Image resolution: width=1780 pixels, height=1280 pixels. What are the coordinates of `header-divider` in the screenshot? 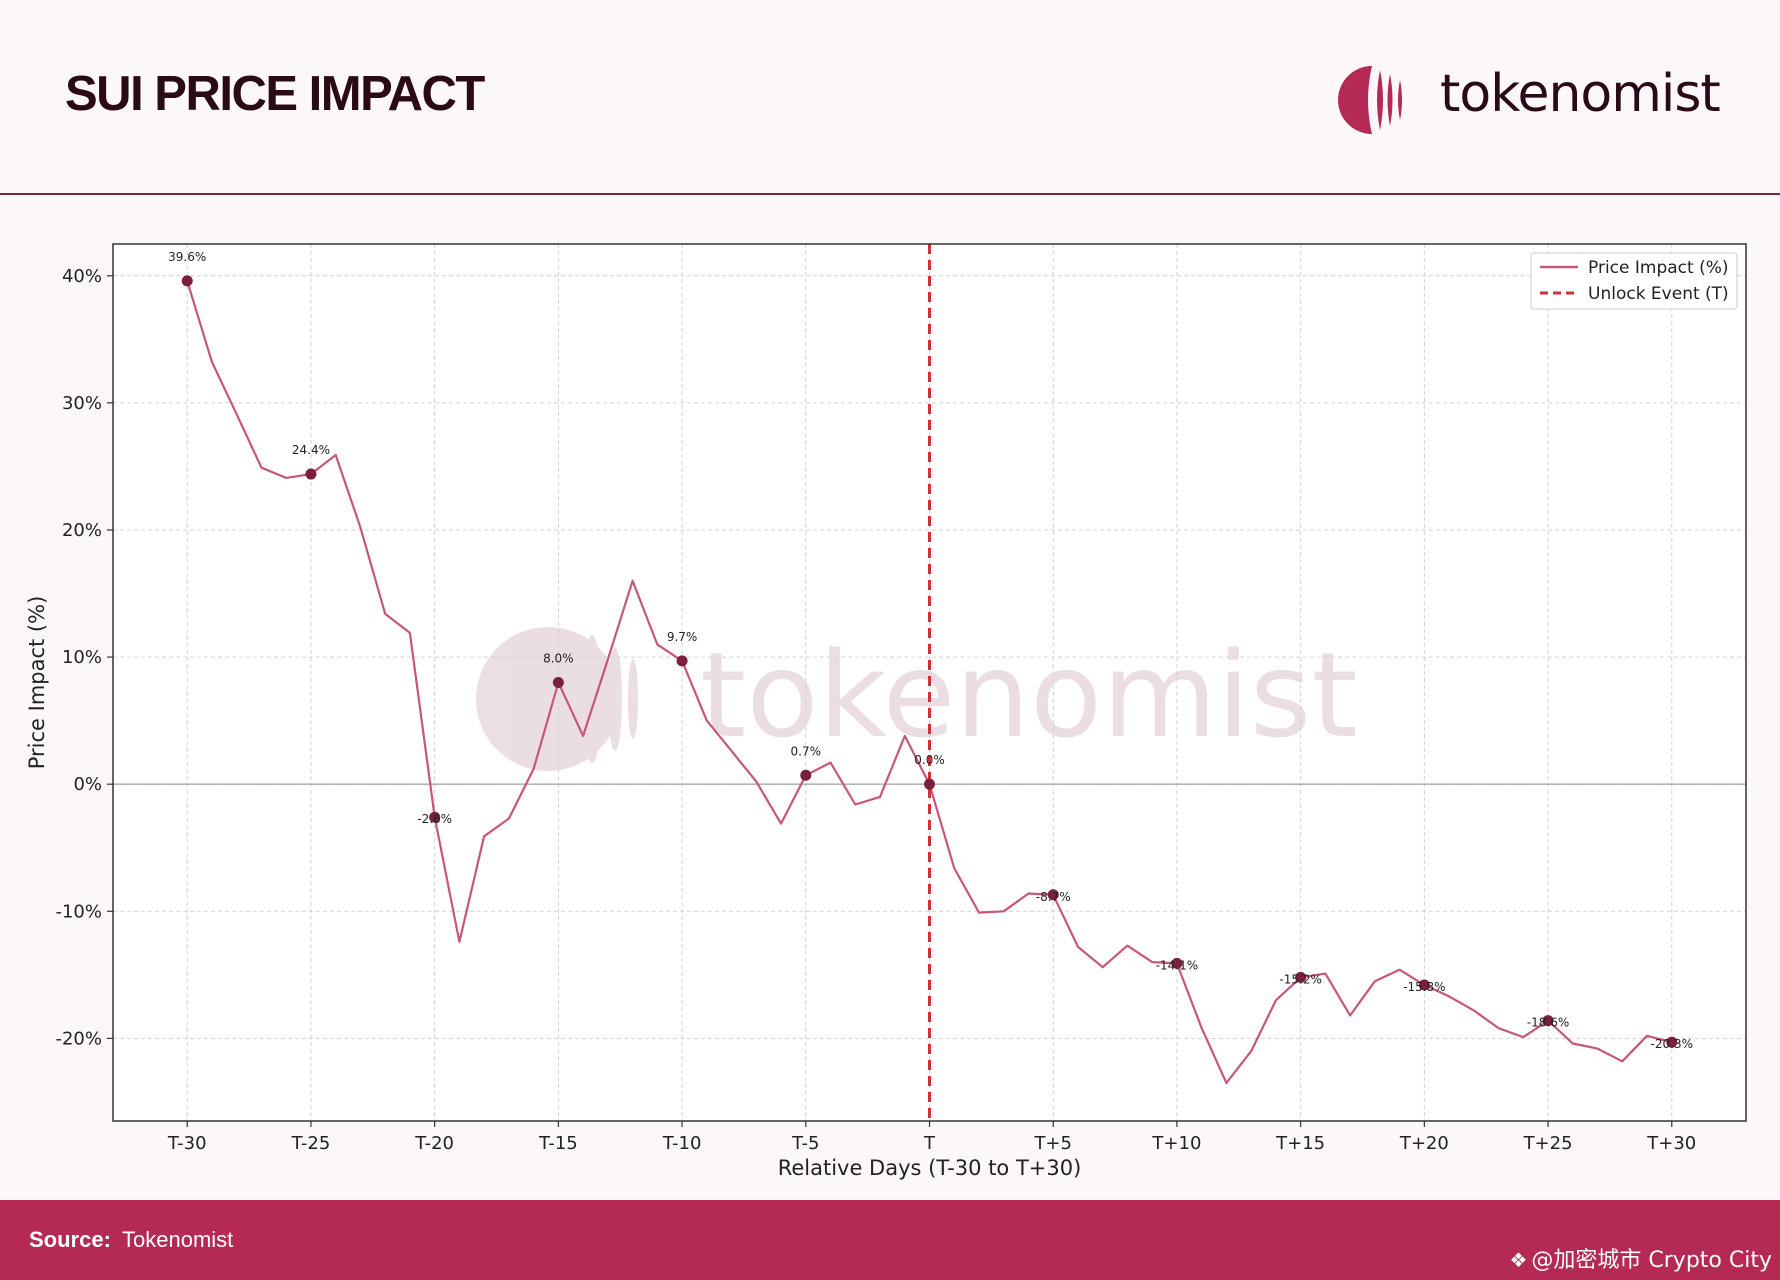 It's located at (890, 194).